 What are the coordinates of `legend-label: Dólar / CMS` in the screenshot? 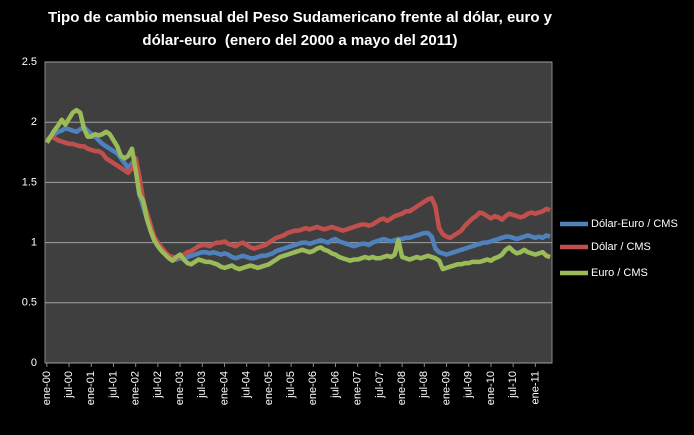 It's located at (621, 247).